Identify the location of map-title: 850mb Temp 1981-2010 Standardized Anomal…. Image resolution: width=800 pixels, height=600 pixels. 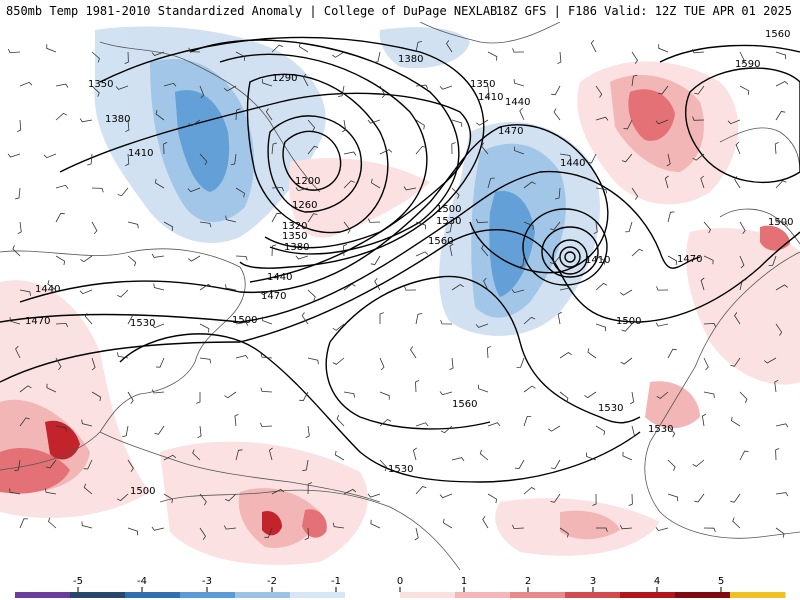
(252, 11).